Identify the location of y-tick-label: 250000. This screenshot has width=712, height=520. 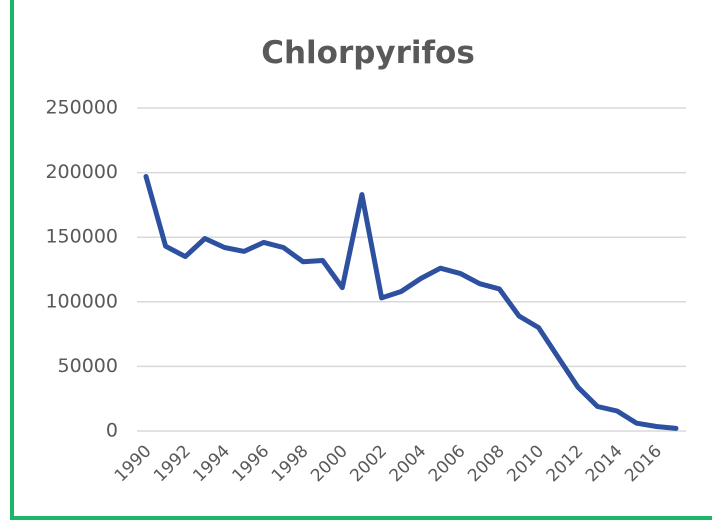
(81, 108).